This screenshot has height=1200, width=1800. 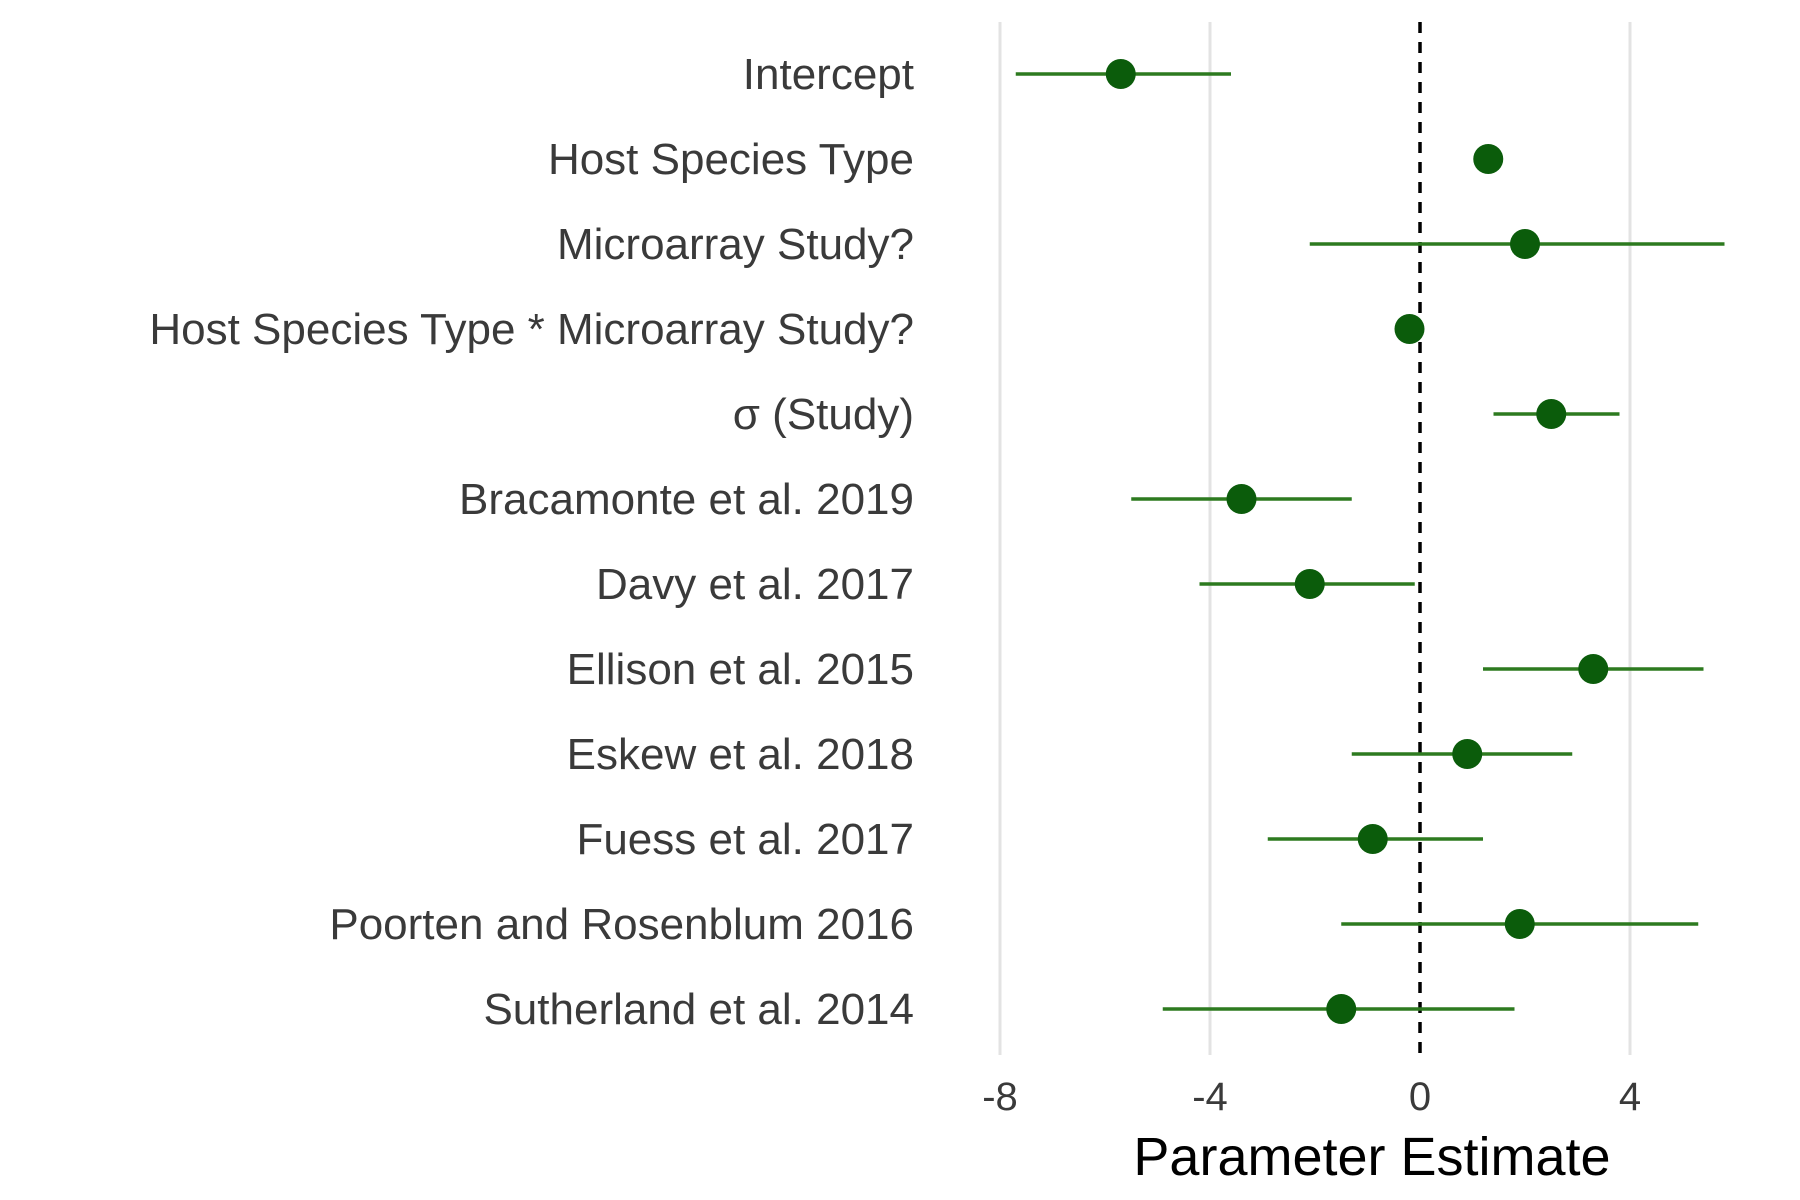 What do you see at coordinates (1210, 1097) in the screenshot?
I see `x-tick-label: -4` at bounding box center [1210, 1097].